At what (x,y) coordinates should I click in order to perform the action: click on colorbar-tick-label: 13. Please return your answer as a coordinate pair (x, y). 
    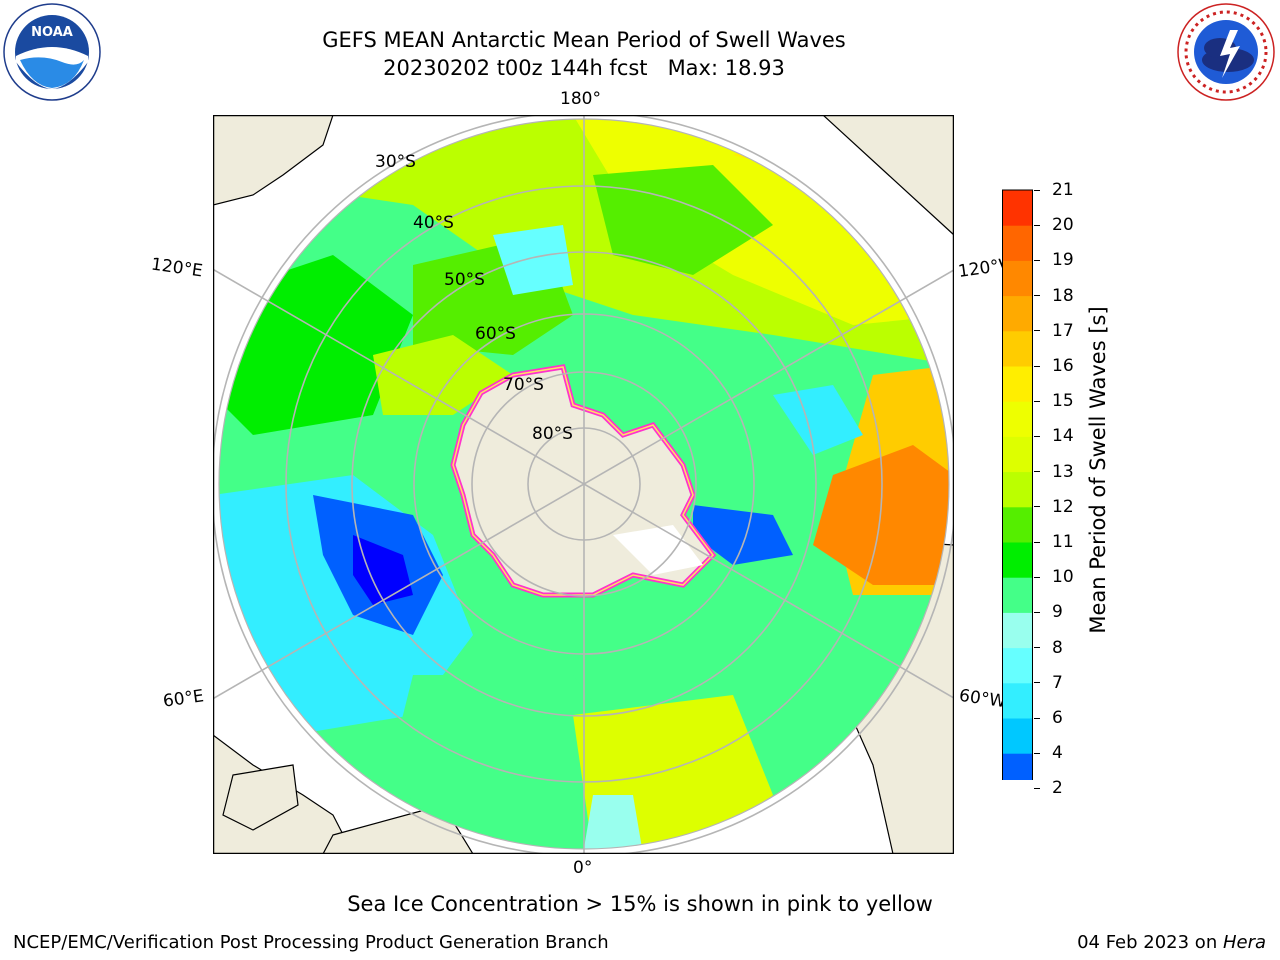
    Looking at the image, I should click on (1063, 471).